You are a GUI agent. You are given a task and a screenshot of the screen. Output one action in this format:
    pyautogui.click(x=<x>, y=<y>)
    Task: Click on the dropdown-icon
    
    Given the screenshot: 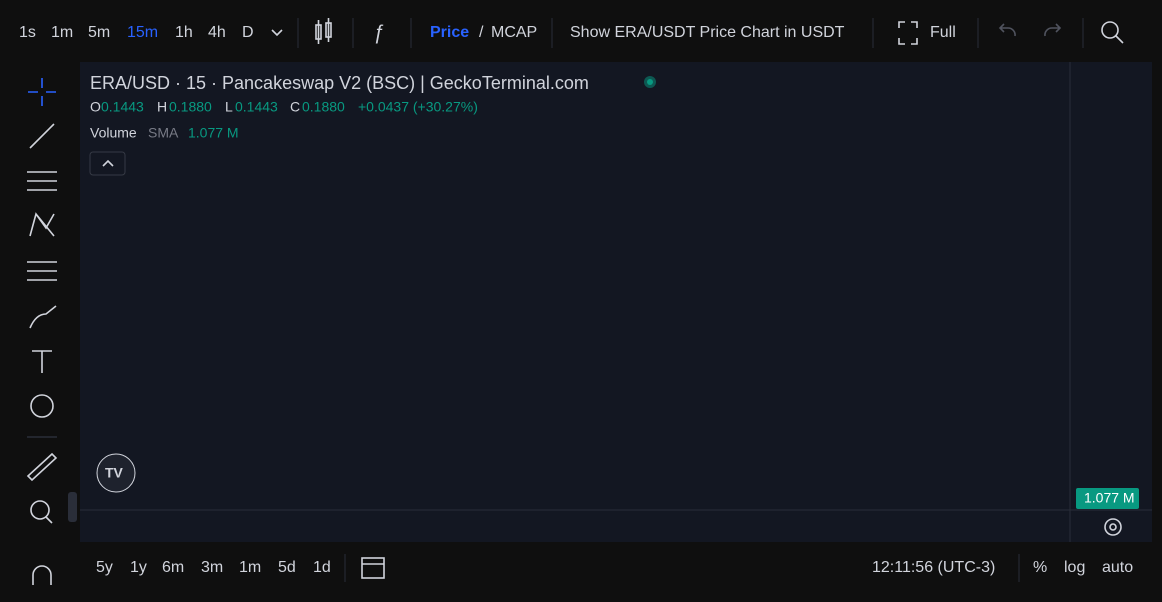 What is the action you would take?
    pyautogui.click(x=277, y=33)
    